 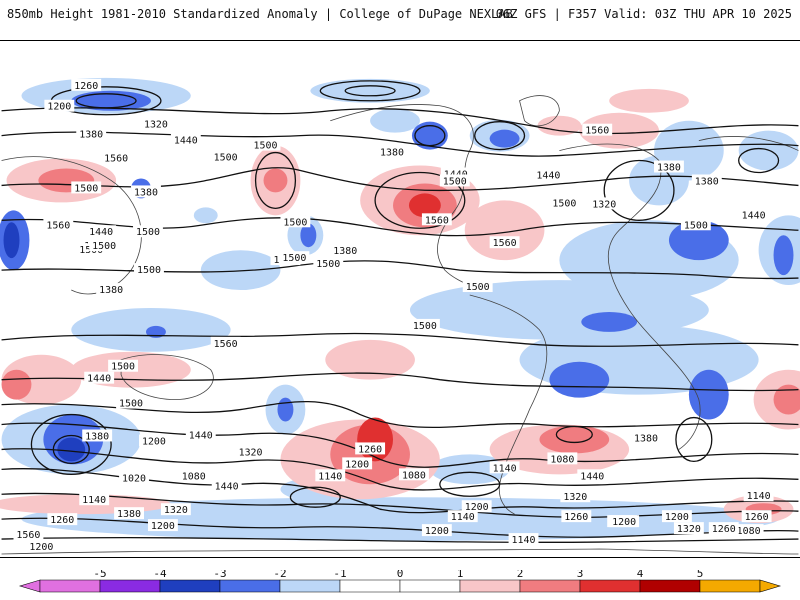 I want to click on colorbar-ticks: -5 -4 -3 -2 -1 0 1 2 3 4 5, so click(x=398, y=575).